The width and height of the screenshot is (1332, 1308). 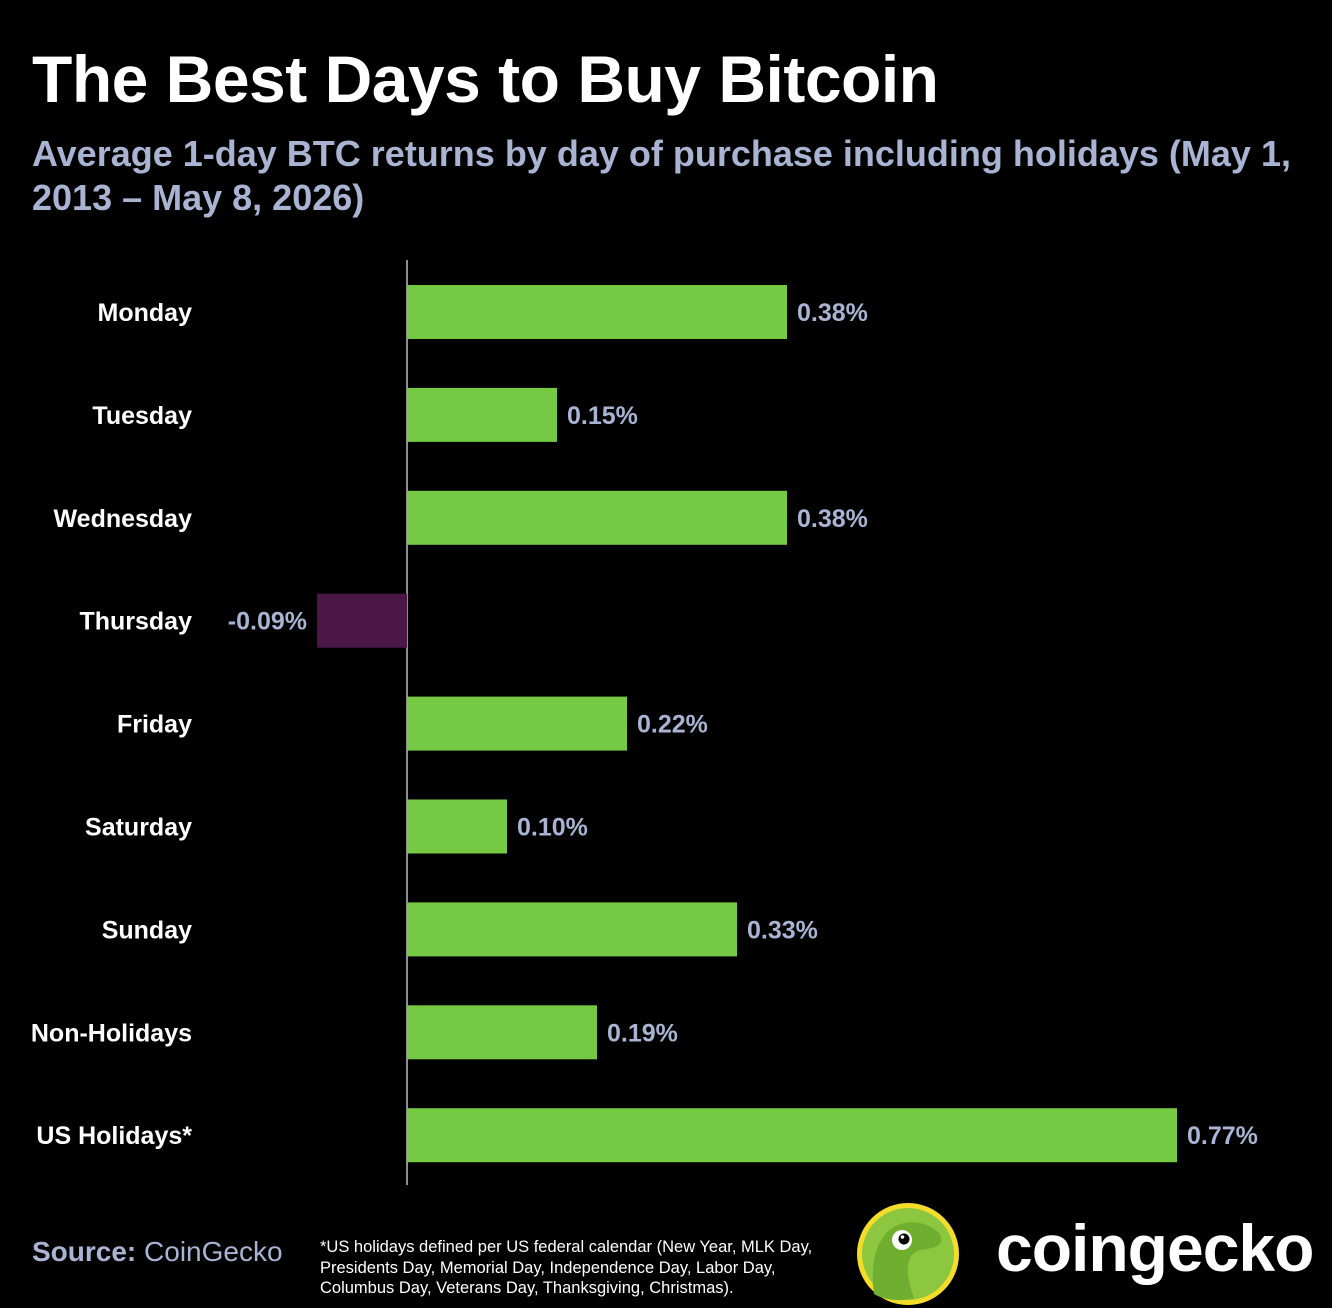 What do you see at coordinates (267, 622) in the screenshot?
I see `value-label-3: -0.09%` at bounding box center [267, 622].